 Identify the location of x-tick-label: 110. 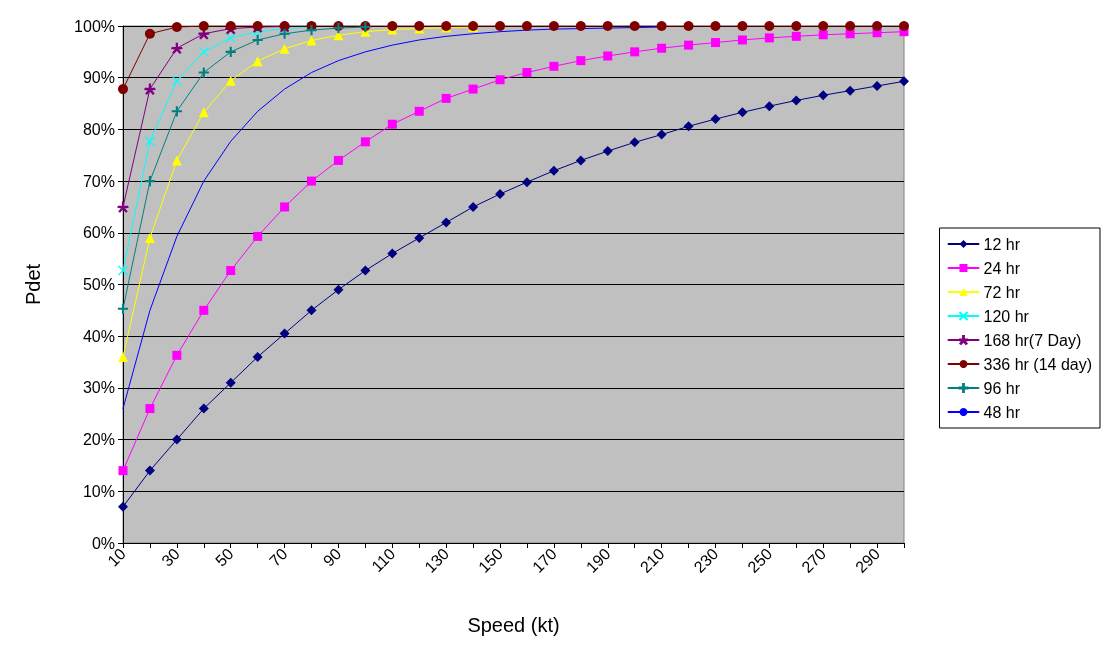
(383, 560).